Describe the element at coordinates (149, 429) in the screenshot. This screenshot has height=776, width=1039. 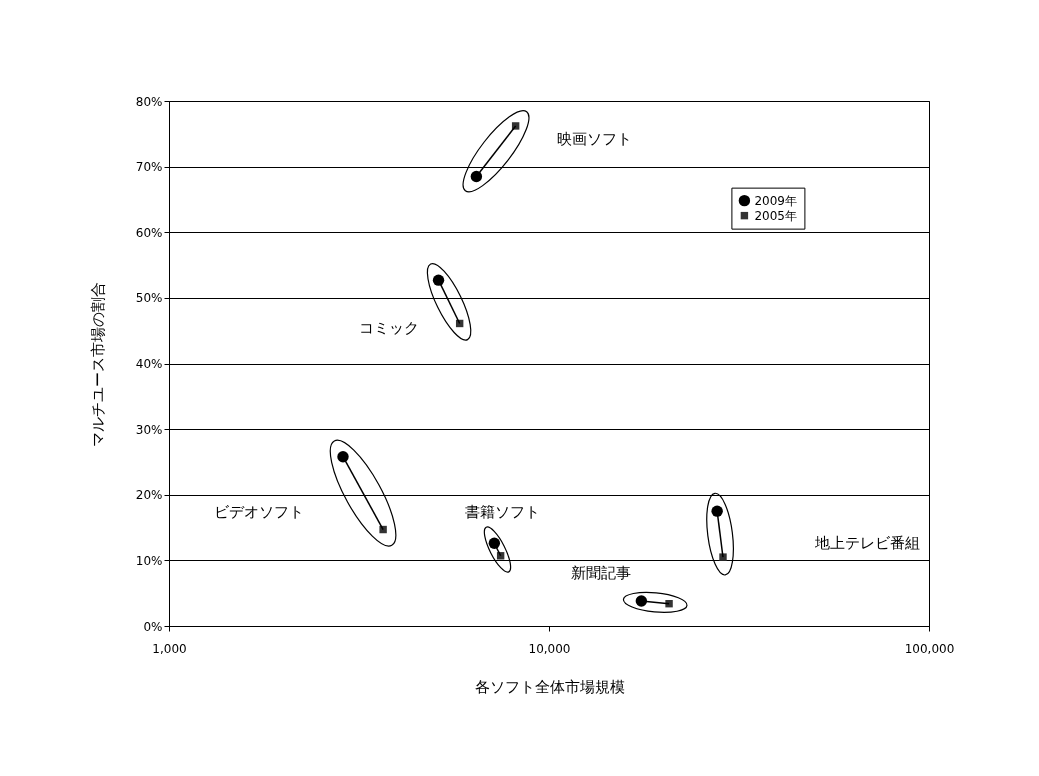
I see `y-tick-label: 30%` at that location.